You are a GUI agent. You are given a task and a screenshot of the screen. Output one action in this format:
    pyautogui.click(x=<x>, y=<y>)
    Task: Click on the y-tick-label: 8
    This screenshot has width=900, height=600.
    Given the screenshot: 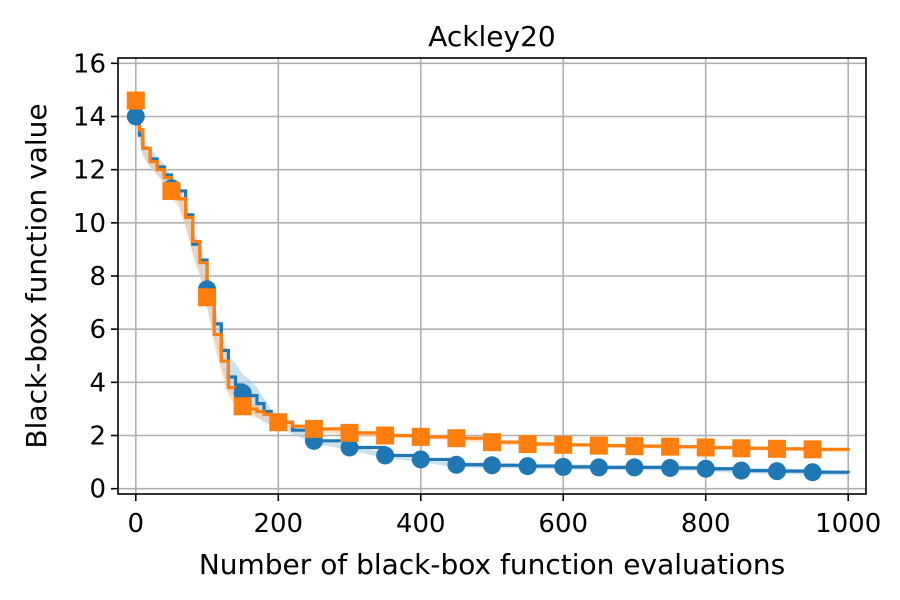 What is the action you would take?
    pyautogui.click(x=97, y=277)
    